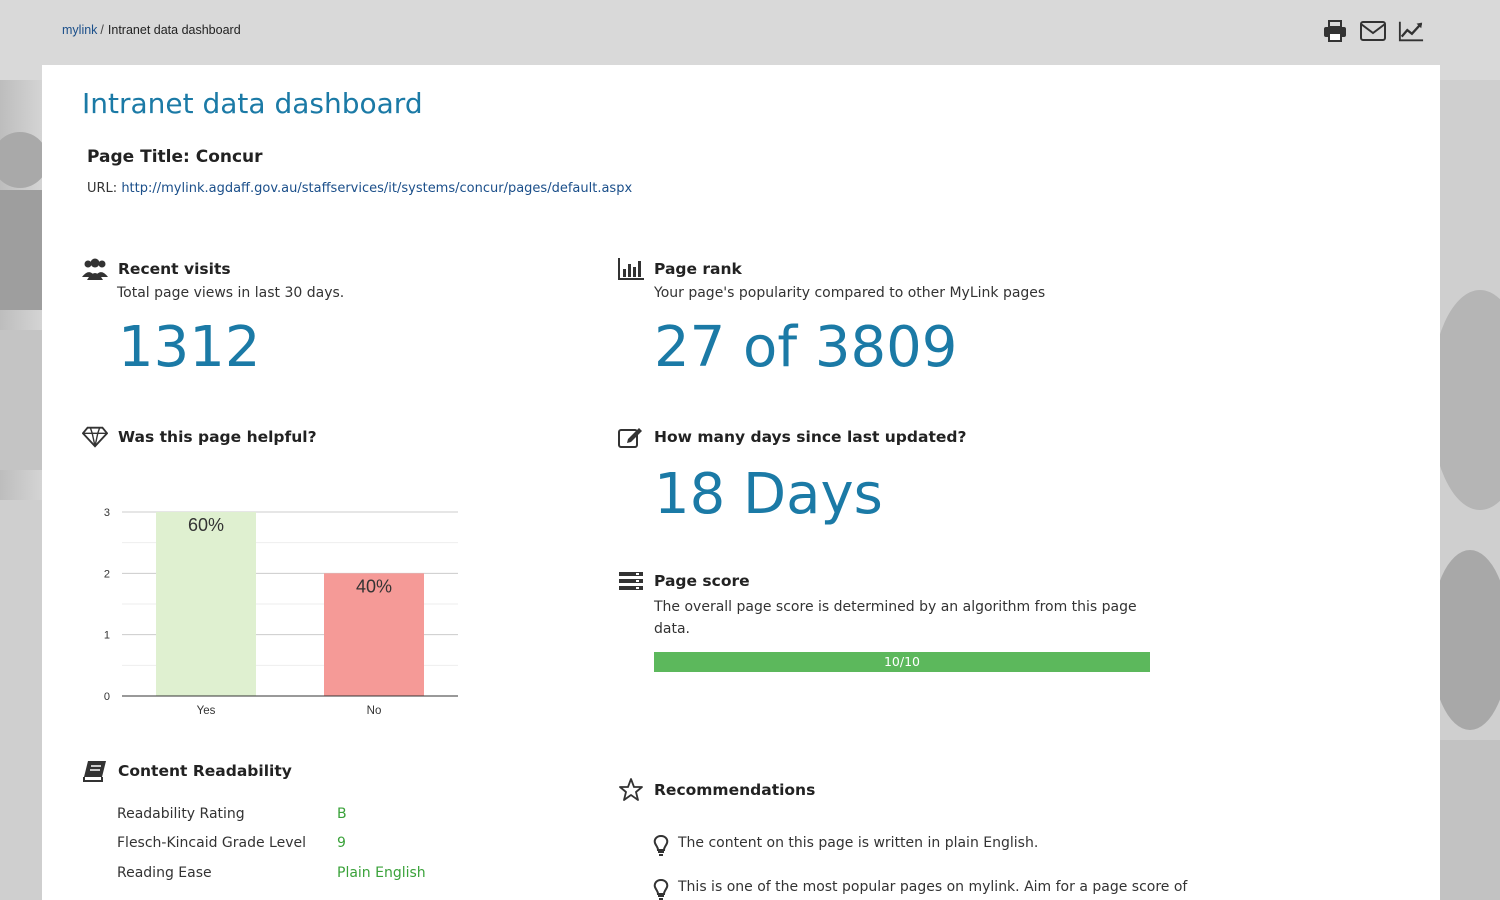 The height and width of the screenshot is (900, 1500). I want to click on flesch-kincaid-label: Flesch-Kincaid Grade Level, so click(212, 843).